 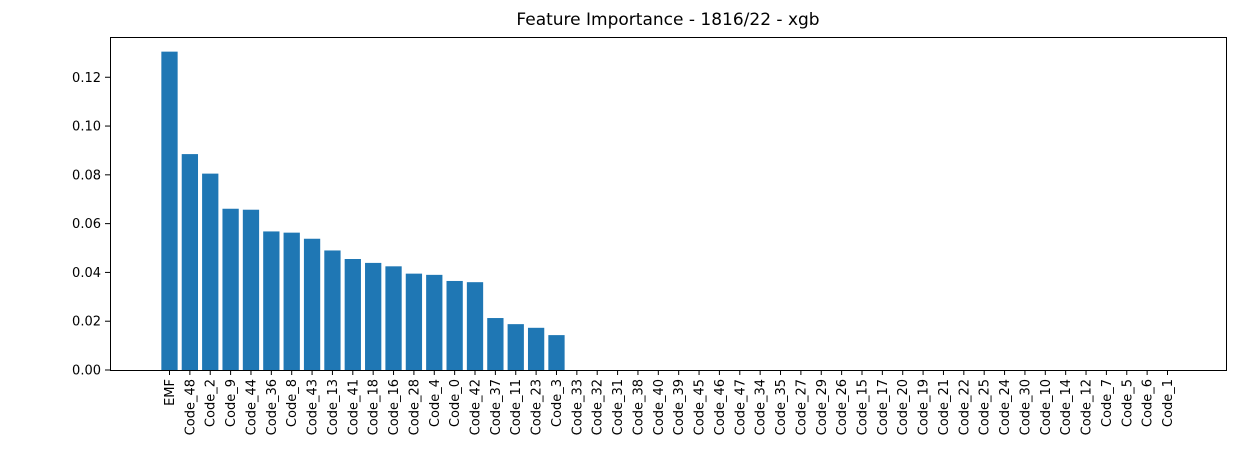 What do you see at coordinates (86, 78) in the screenshot?
I see `y-tick-label: 0.12` at bounding box center [86, 78].